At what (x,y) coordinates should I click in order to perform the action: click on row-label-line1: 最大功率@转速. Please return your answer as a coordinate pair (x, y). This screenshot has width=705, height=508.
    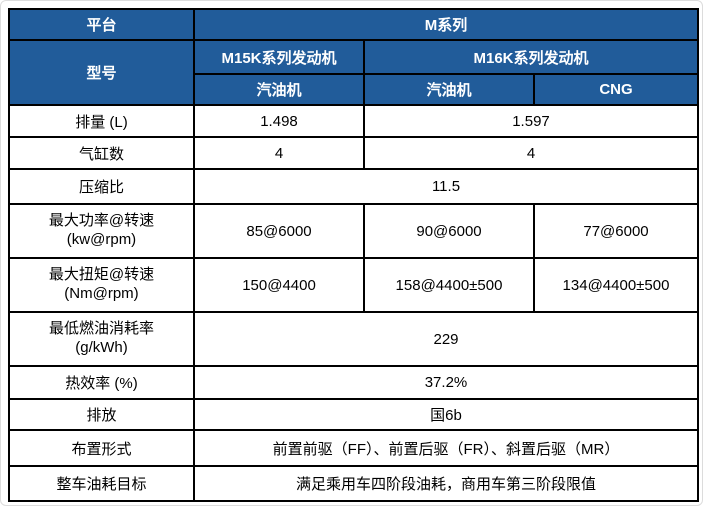
    Looking at the image, I should click on (101, 221).